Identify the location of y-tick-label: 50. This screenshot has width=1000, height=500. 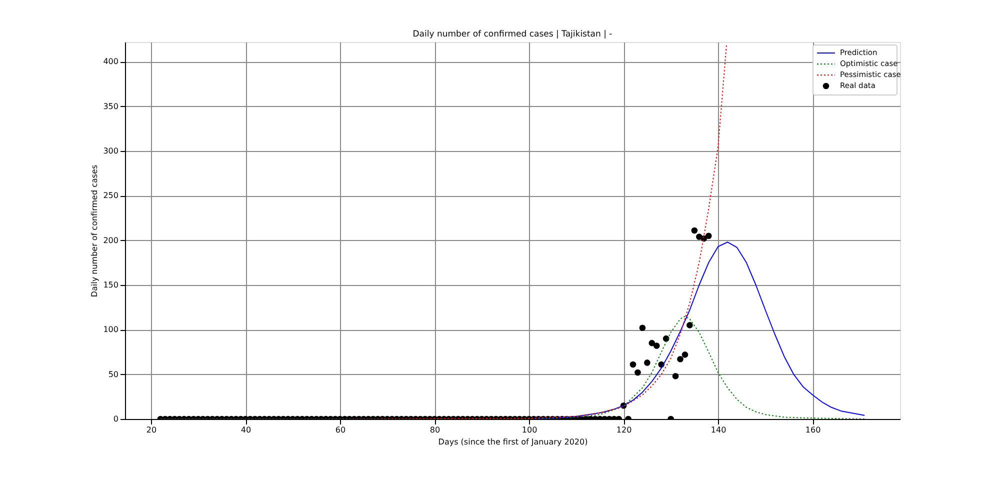
(113, 374).